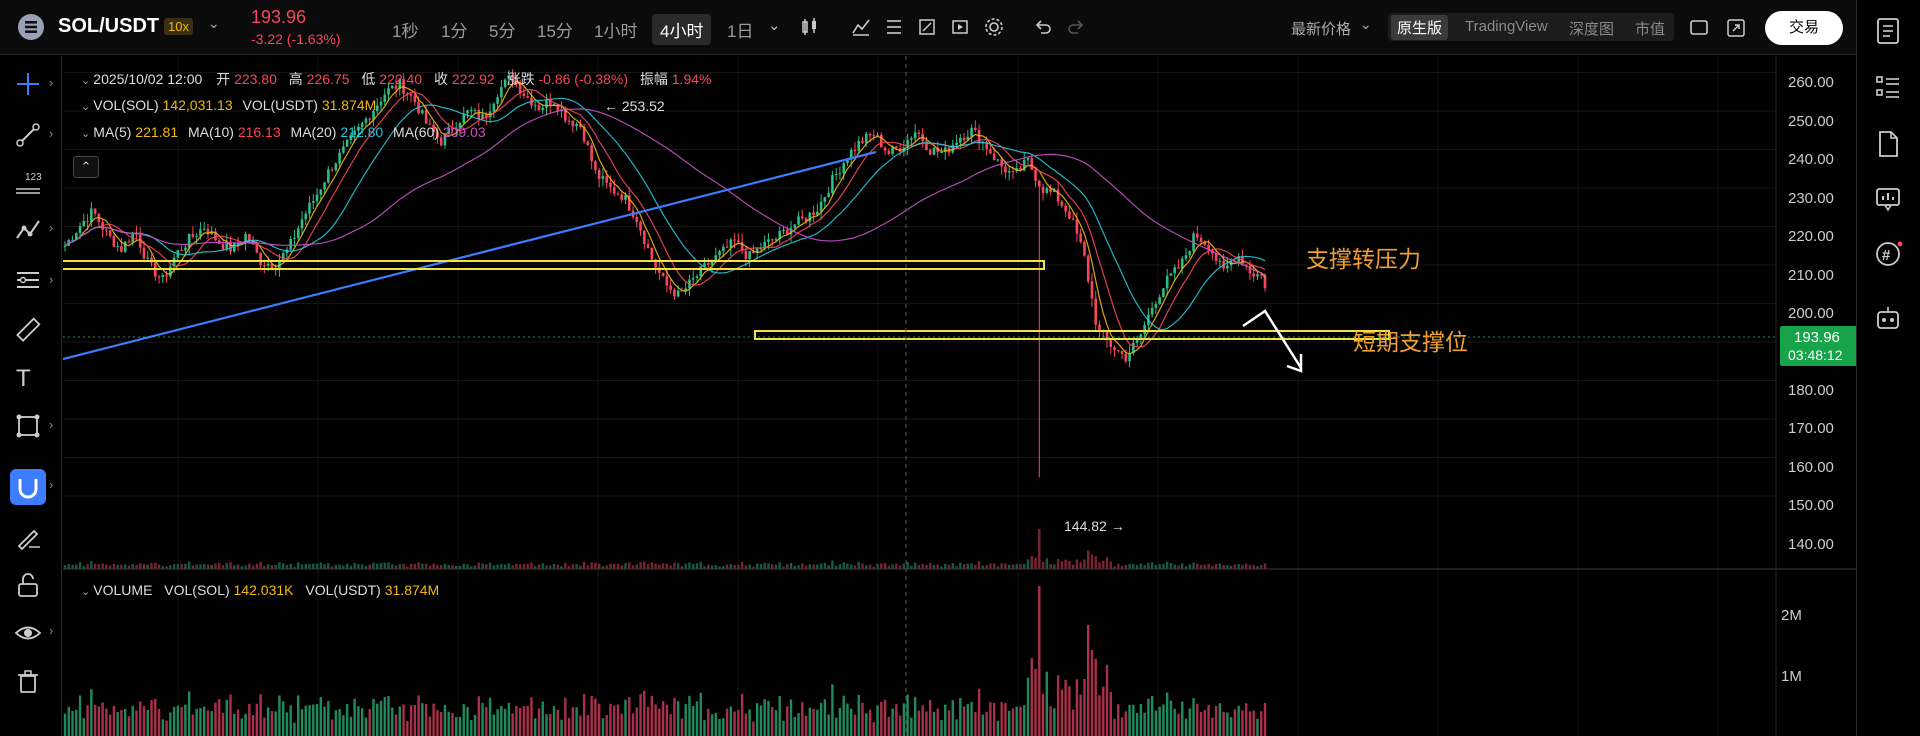 The image size is (1920, 736). Describe the element at coordinates (87, 107) in the screenshot. I see `vol-collapse-chevron-icon: ⌄` at that location.